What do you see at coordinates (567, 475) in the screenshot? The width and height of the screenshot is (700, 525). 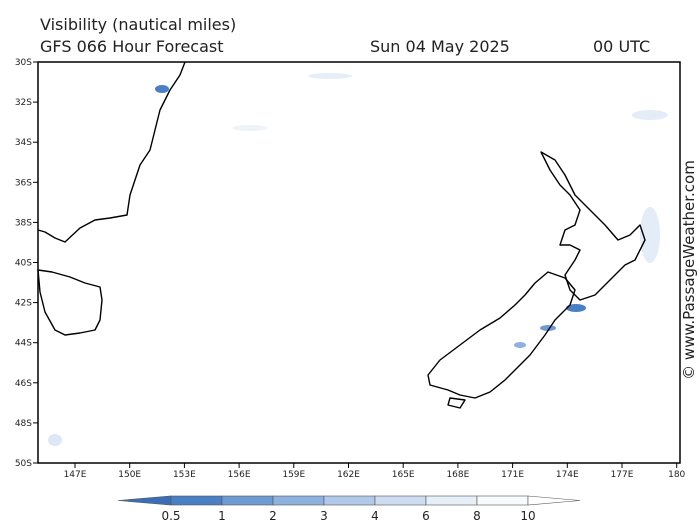 I see `lon-label: 174E` at bounding box center [567, 475].